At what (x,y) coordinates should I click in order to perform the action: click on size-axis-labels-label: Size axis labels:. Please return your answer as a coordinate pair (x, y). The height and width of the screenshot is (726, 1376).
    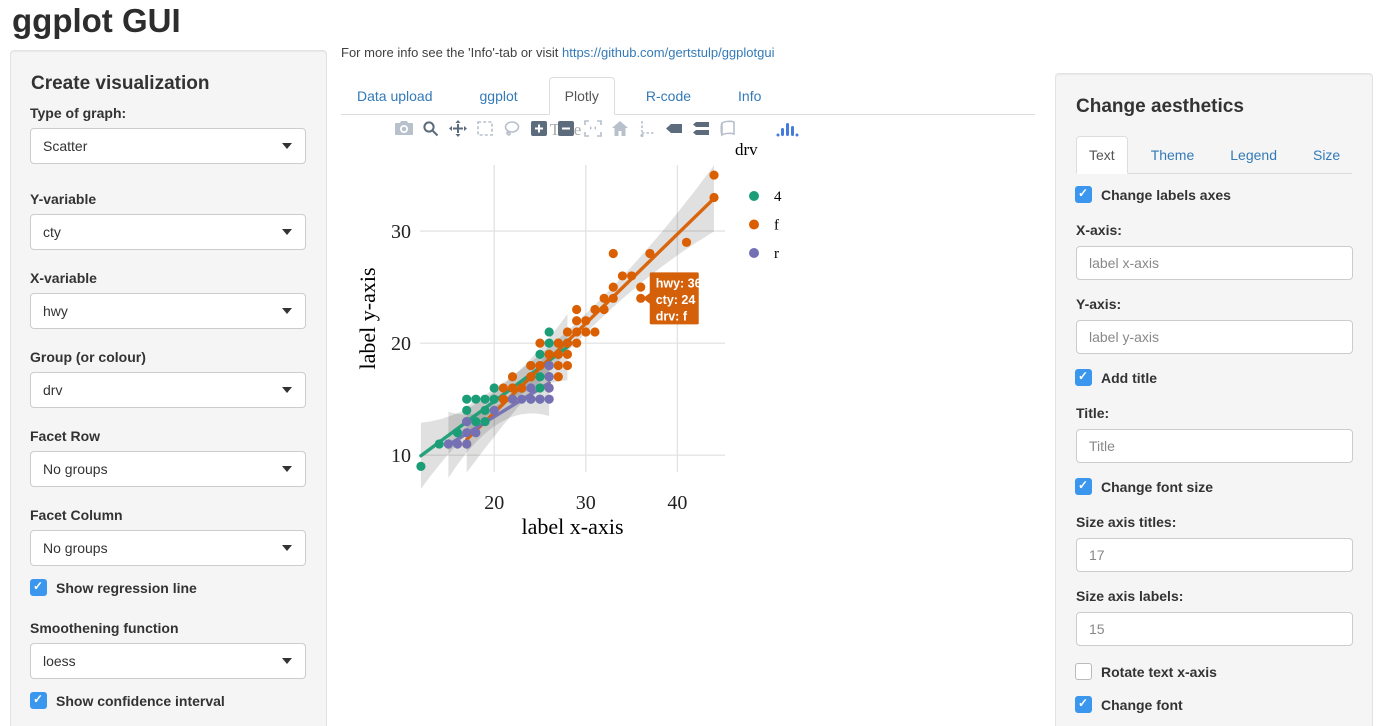
    Looking at the image, I should click on (1130, 596).